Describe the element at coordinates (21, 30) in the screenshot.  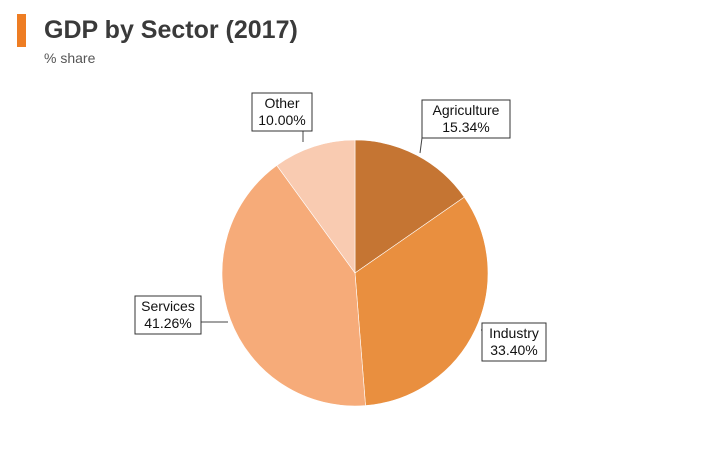
I see `title-accent-bar` at that location.